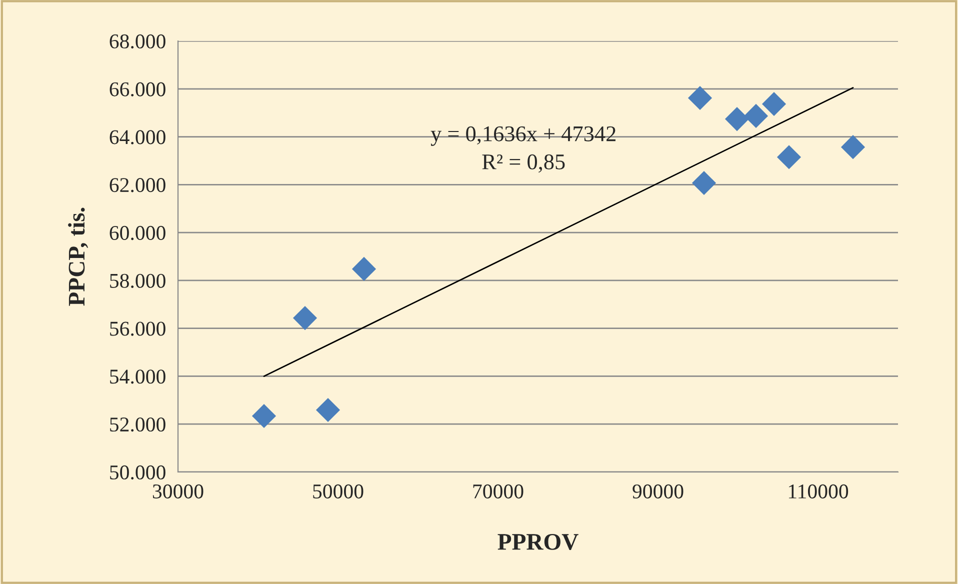  Describe the element at coordinates (498, 491) in the screenshot. I see `x-tick-label: 70000` at that location.